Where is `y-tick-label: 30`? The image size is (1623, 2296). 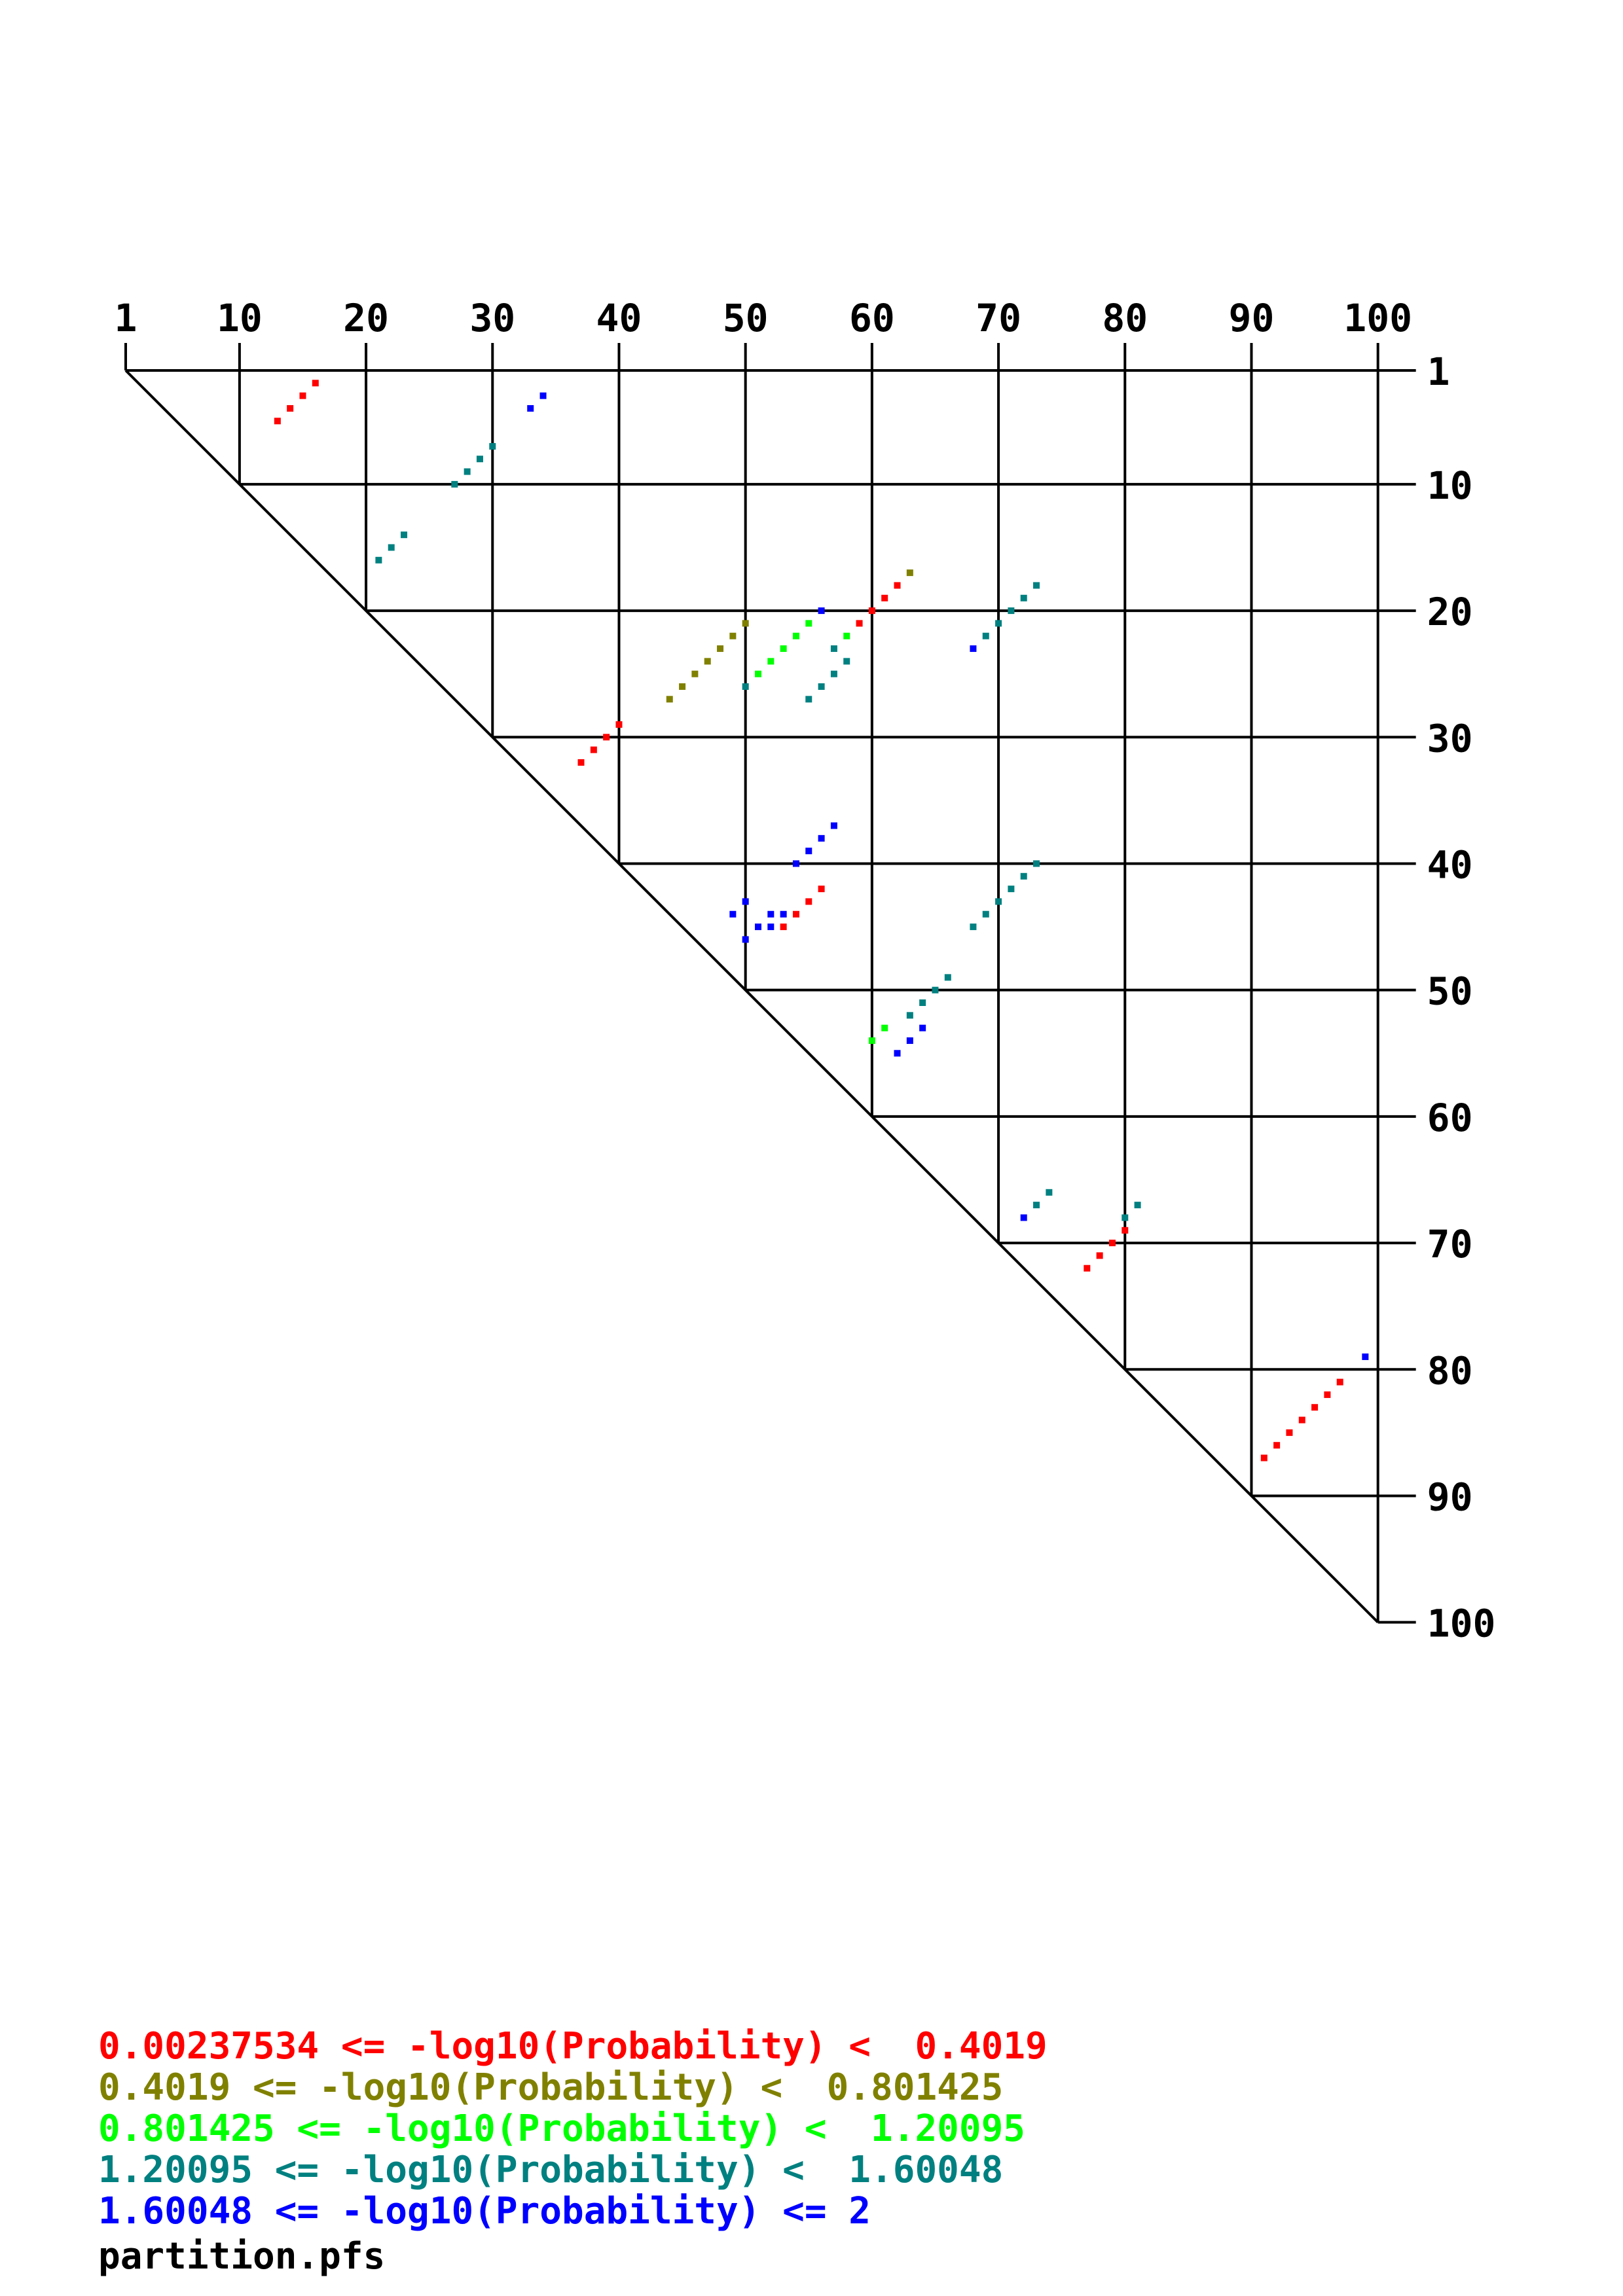
y-tick-label: 30 is located at coordinates (1450, 738).